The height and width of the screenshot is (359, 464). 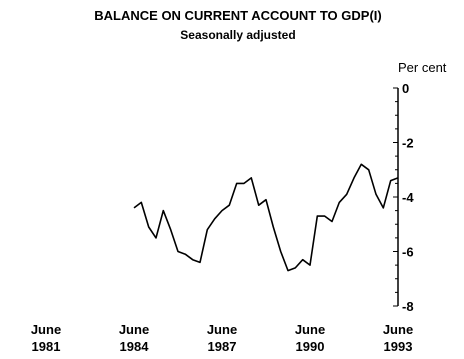 I want to click on chart-title: BALANCE ON CURRENT ACCOUNT TO GDP(I), so click(x=237, y=15).